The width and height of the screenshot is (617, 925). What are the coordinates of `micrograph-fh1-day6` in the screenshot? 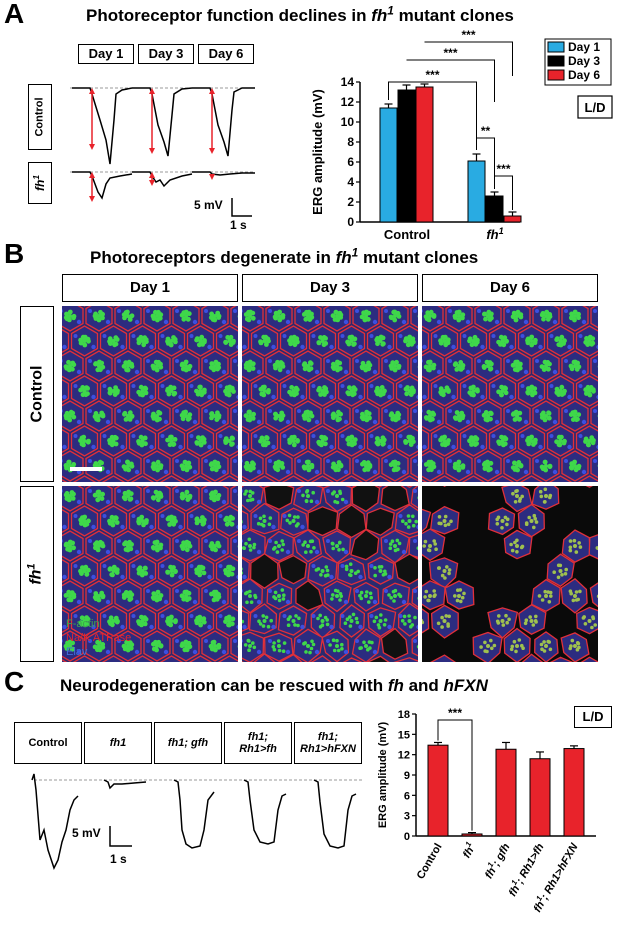 It's located at (510, 574).